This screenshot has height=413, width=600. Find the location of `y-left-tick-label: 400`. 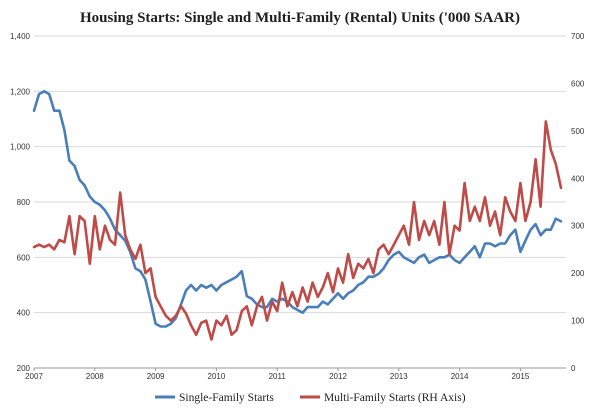

y-left-tick-label: 400 is located at coordinates (24, 313).